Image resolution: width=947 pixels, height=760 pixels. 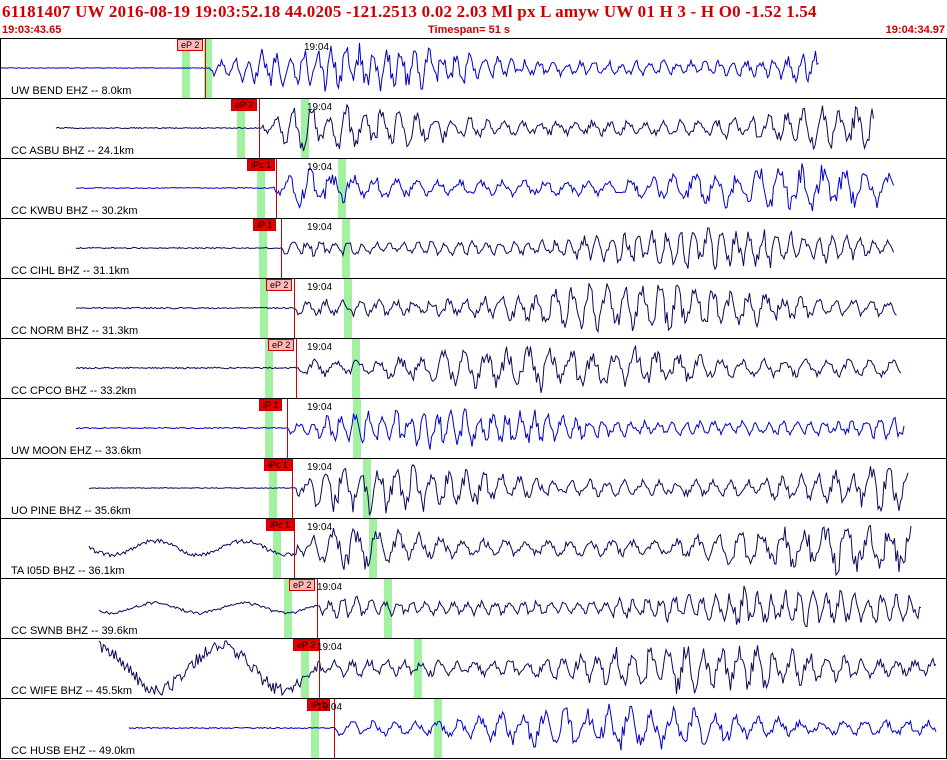 I want to click on waveform-panel: eP 2 19:04 CC ASBU BHZ -- 24.1km, so click(x=473, y=128).